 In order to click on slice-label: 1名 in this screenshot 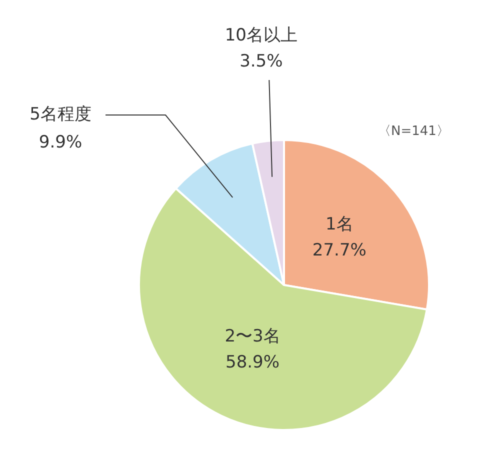, I will do `click(340, 224)`.